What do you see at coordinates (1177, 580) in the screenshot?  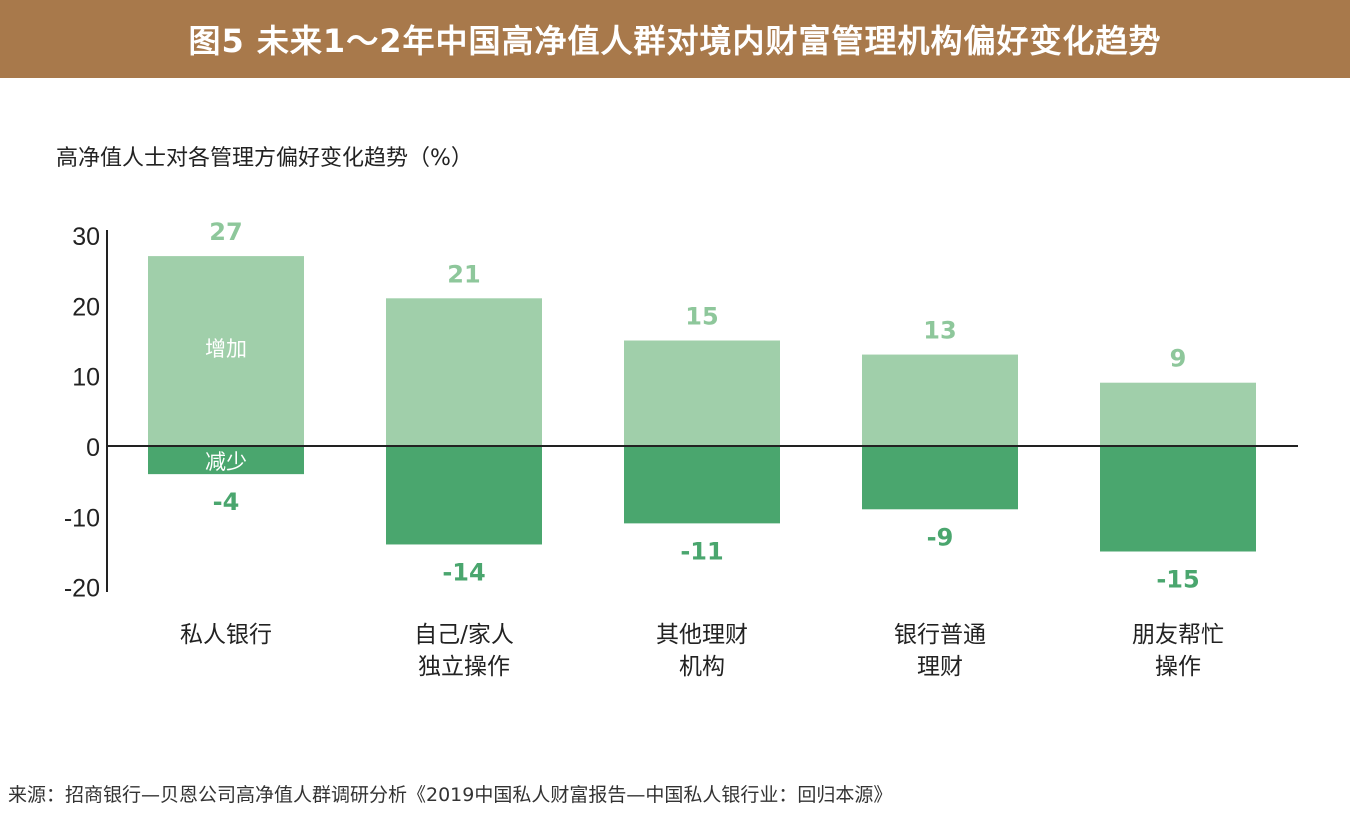 I see `data-label-decrease: -15` at bounding box center [1177, 580].